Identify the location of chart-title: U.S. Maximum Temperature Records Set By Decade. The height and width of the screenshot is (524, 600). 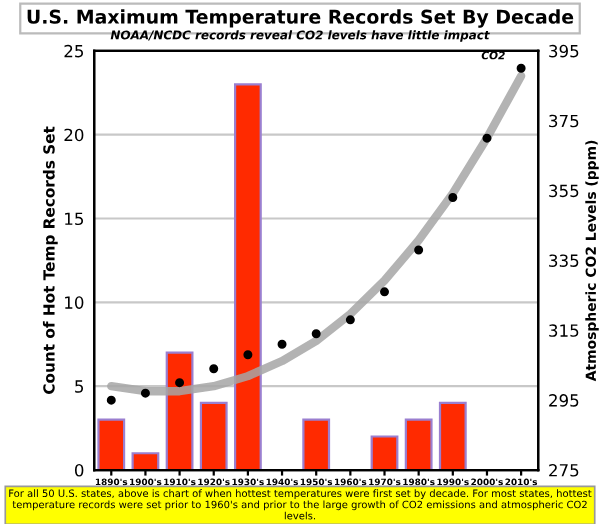
(300, 18).